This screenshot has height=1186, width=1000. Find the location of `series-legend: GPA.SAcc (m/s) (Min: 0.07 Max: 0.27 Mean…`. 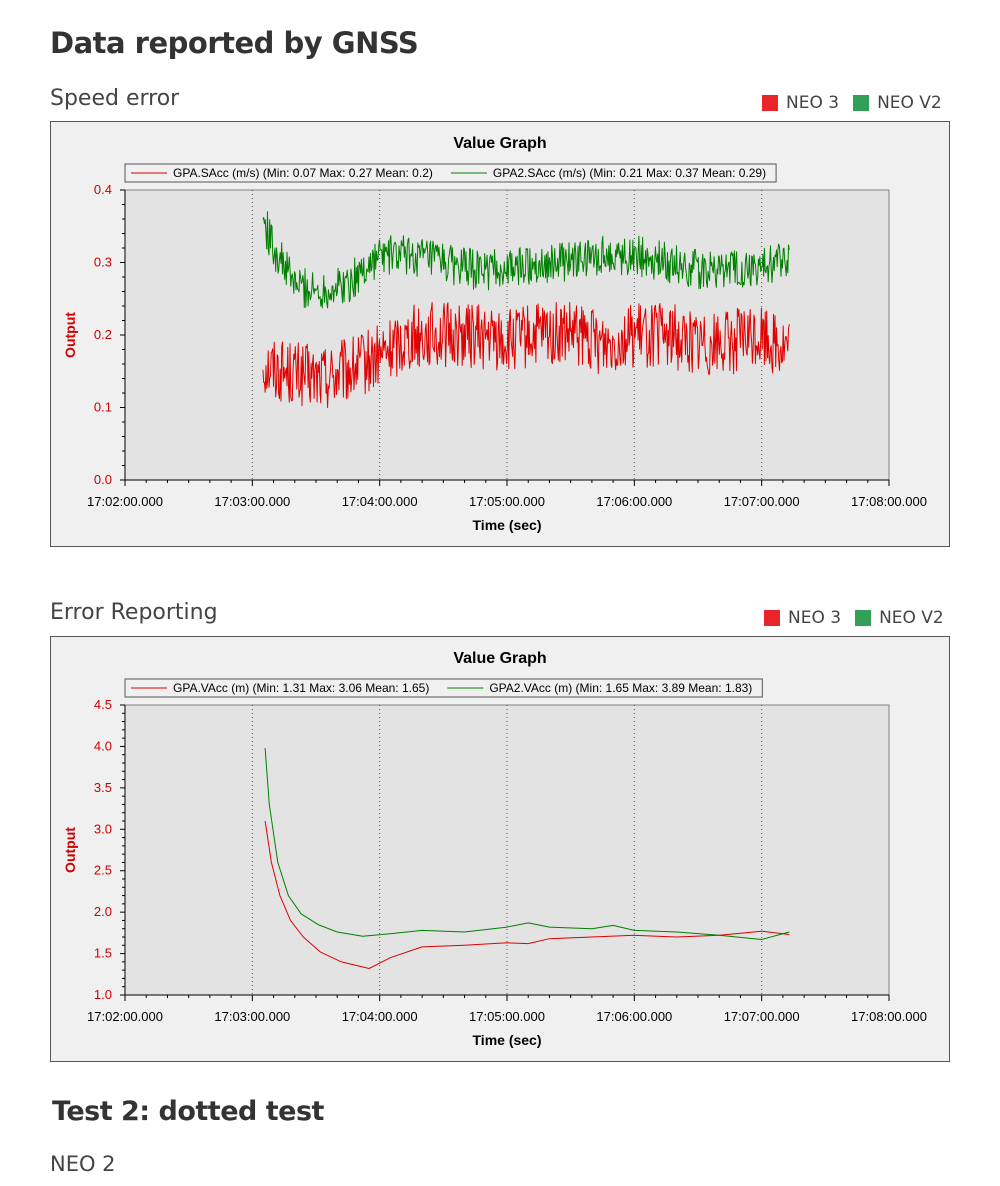

series-legend: GPA.SAcc (m/s) (Min: 0.07 Max: 0.27 Mean… is located at coordinates (450, 173).